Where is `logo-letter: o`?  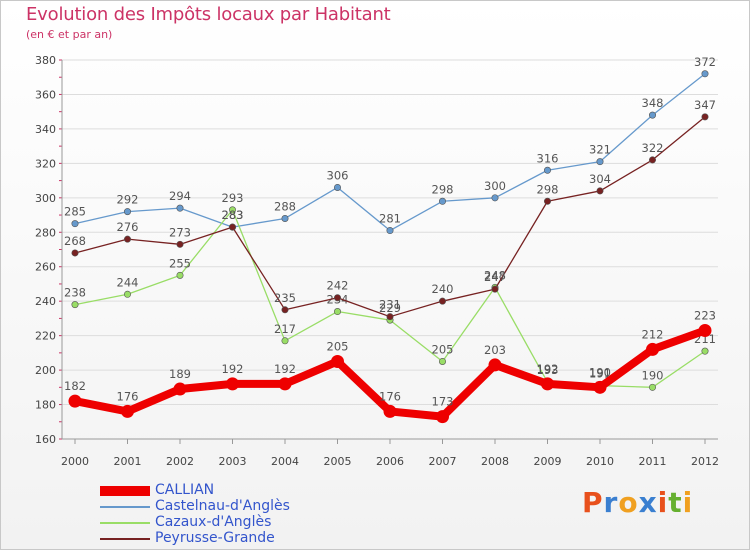 logo-letter: o is located at coordinates (628, 502).